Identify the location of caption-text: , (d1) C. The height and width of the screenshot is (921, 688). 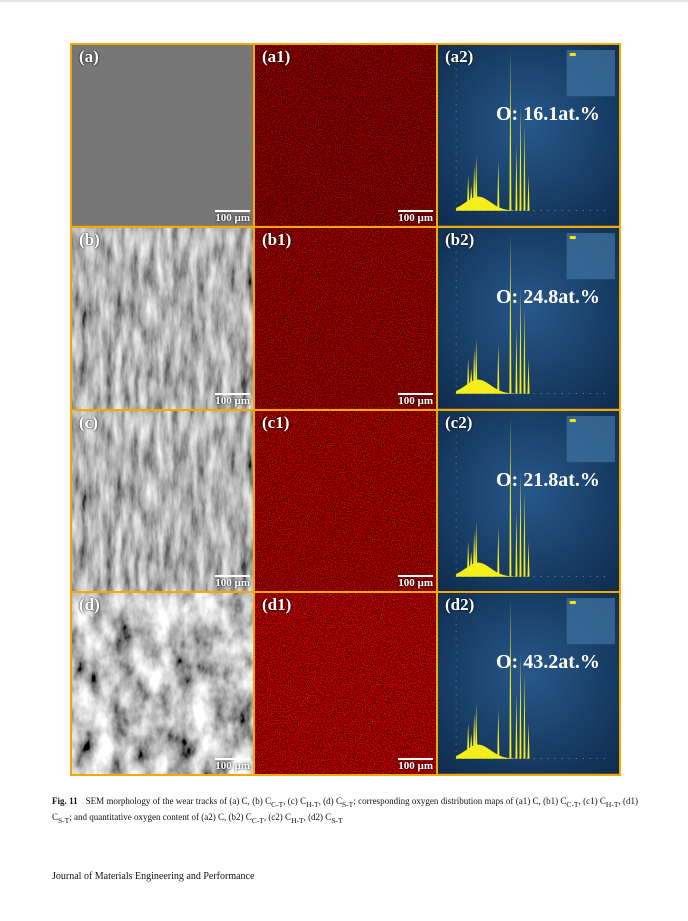
(345, 809).